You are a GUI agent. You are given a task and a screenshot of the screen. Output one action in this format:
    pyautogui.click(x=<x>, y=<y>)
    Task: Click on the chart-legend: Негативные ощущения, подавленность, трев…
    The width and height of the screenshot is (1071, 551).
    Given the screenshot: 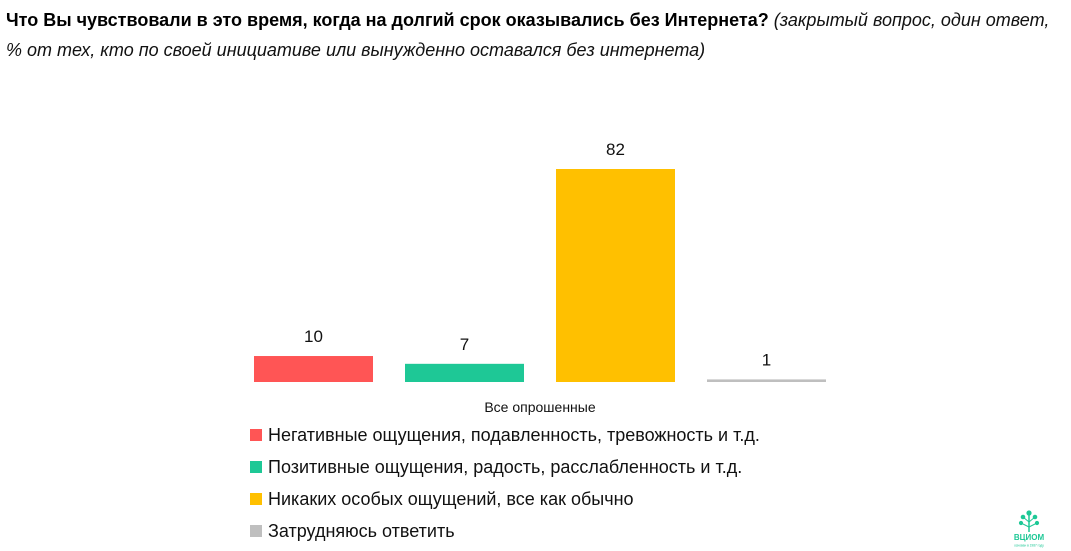 What is the action you would take?
    pyautogui.click(x=505, y=483)
    